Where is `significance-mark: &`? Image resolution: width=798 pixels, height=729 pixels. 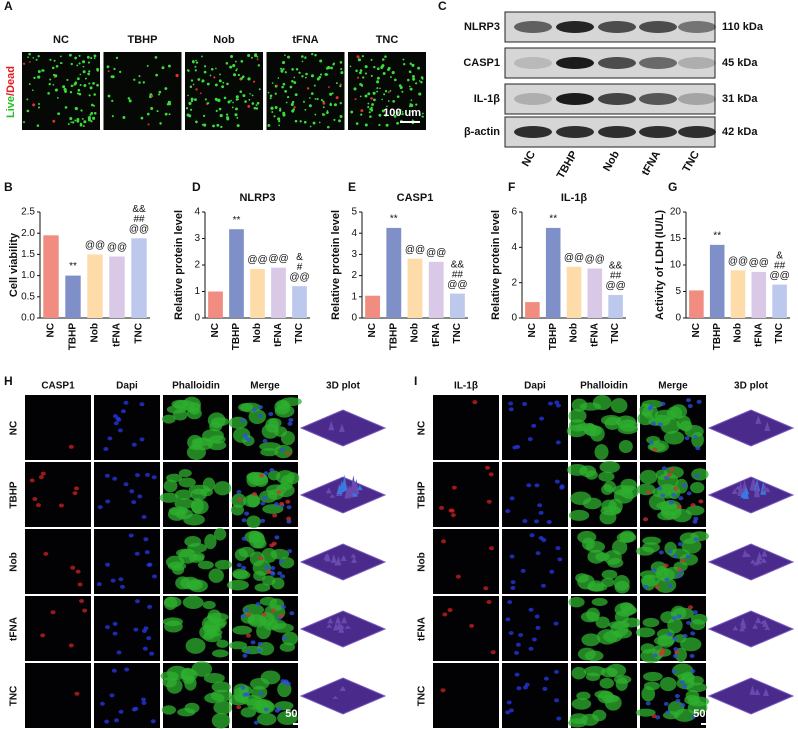 significance-mark: & is located at coordinates (779, 255).